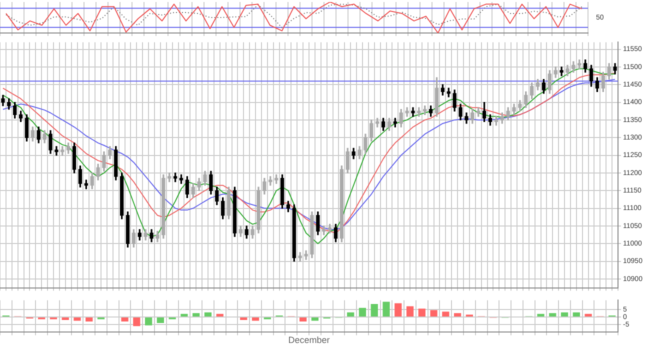 Image resolution: width=650 pixels, height=346 pixels. I want to click on x-axis-title: December, so click(309, 340).